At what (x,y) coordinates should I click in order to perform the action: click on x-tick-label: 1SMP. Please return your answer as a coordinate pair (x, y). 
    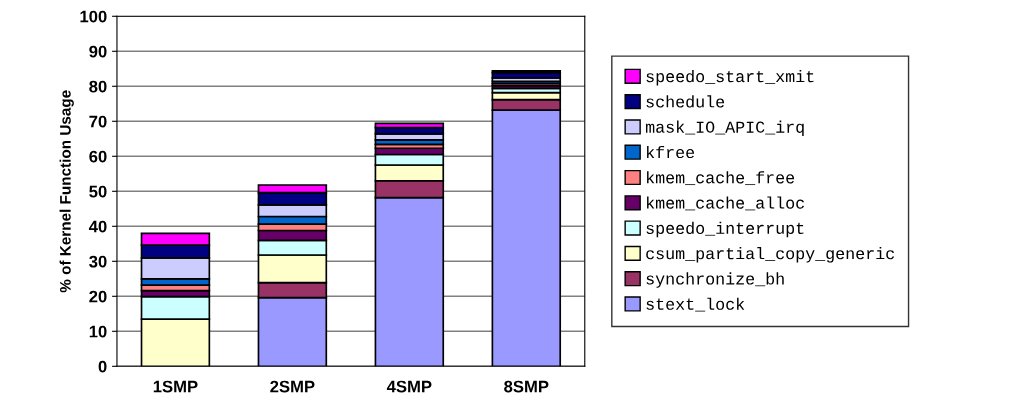
    Looking at the image, I should click on (175, 386).